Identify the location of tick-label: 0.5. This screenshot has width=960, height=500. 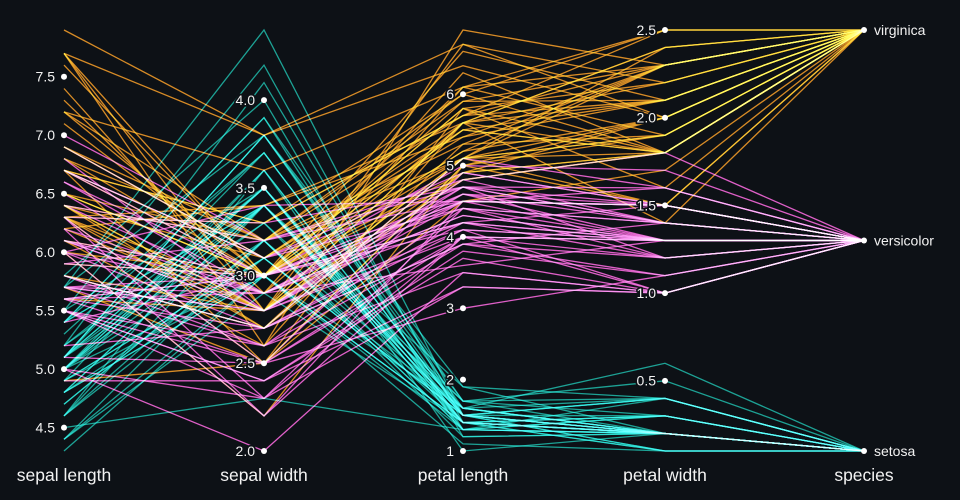
(647, 381).